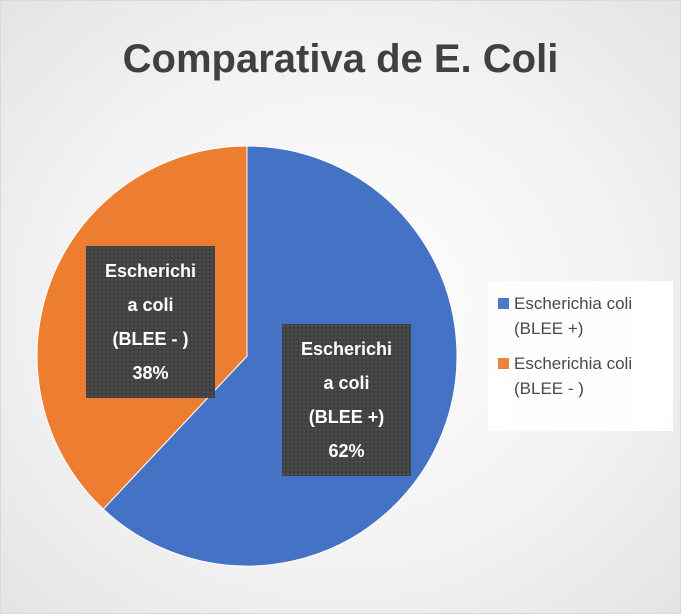  Describe the element at coordinates (346, 451) in the screenshot. I see `data-label-value: 62%` at that location.